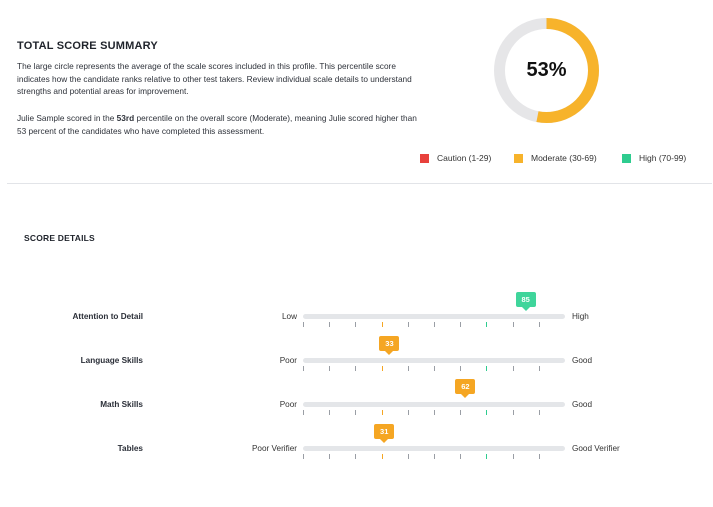 This screenshot has width=713, height=507. Describe the element at coordinates (580, 316) in the screenshot. I see `scale-high-label: High` at that location.